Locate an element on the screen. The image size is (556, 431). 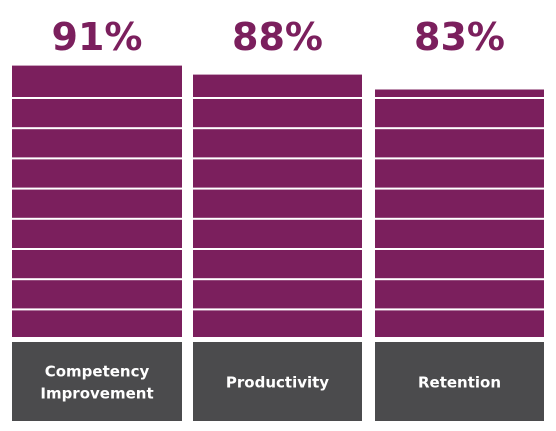
category-label-line: Retention is located at coordinates (459, 383).